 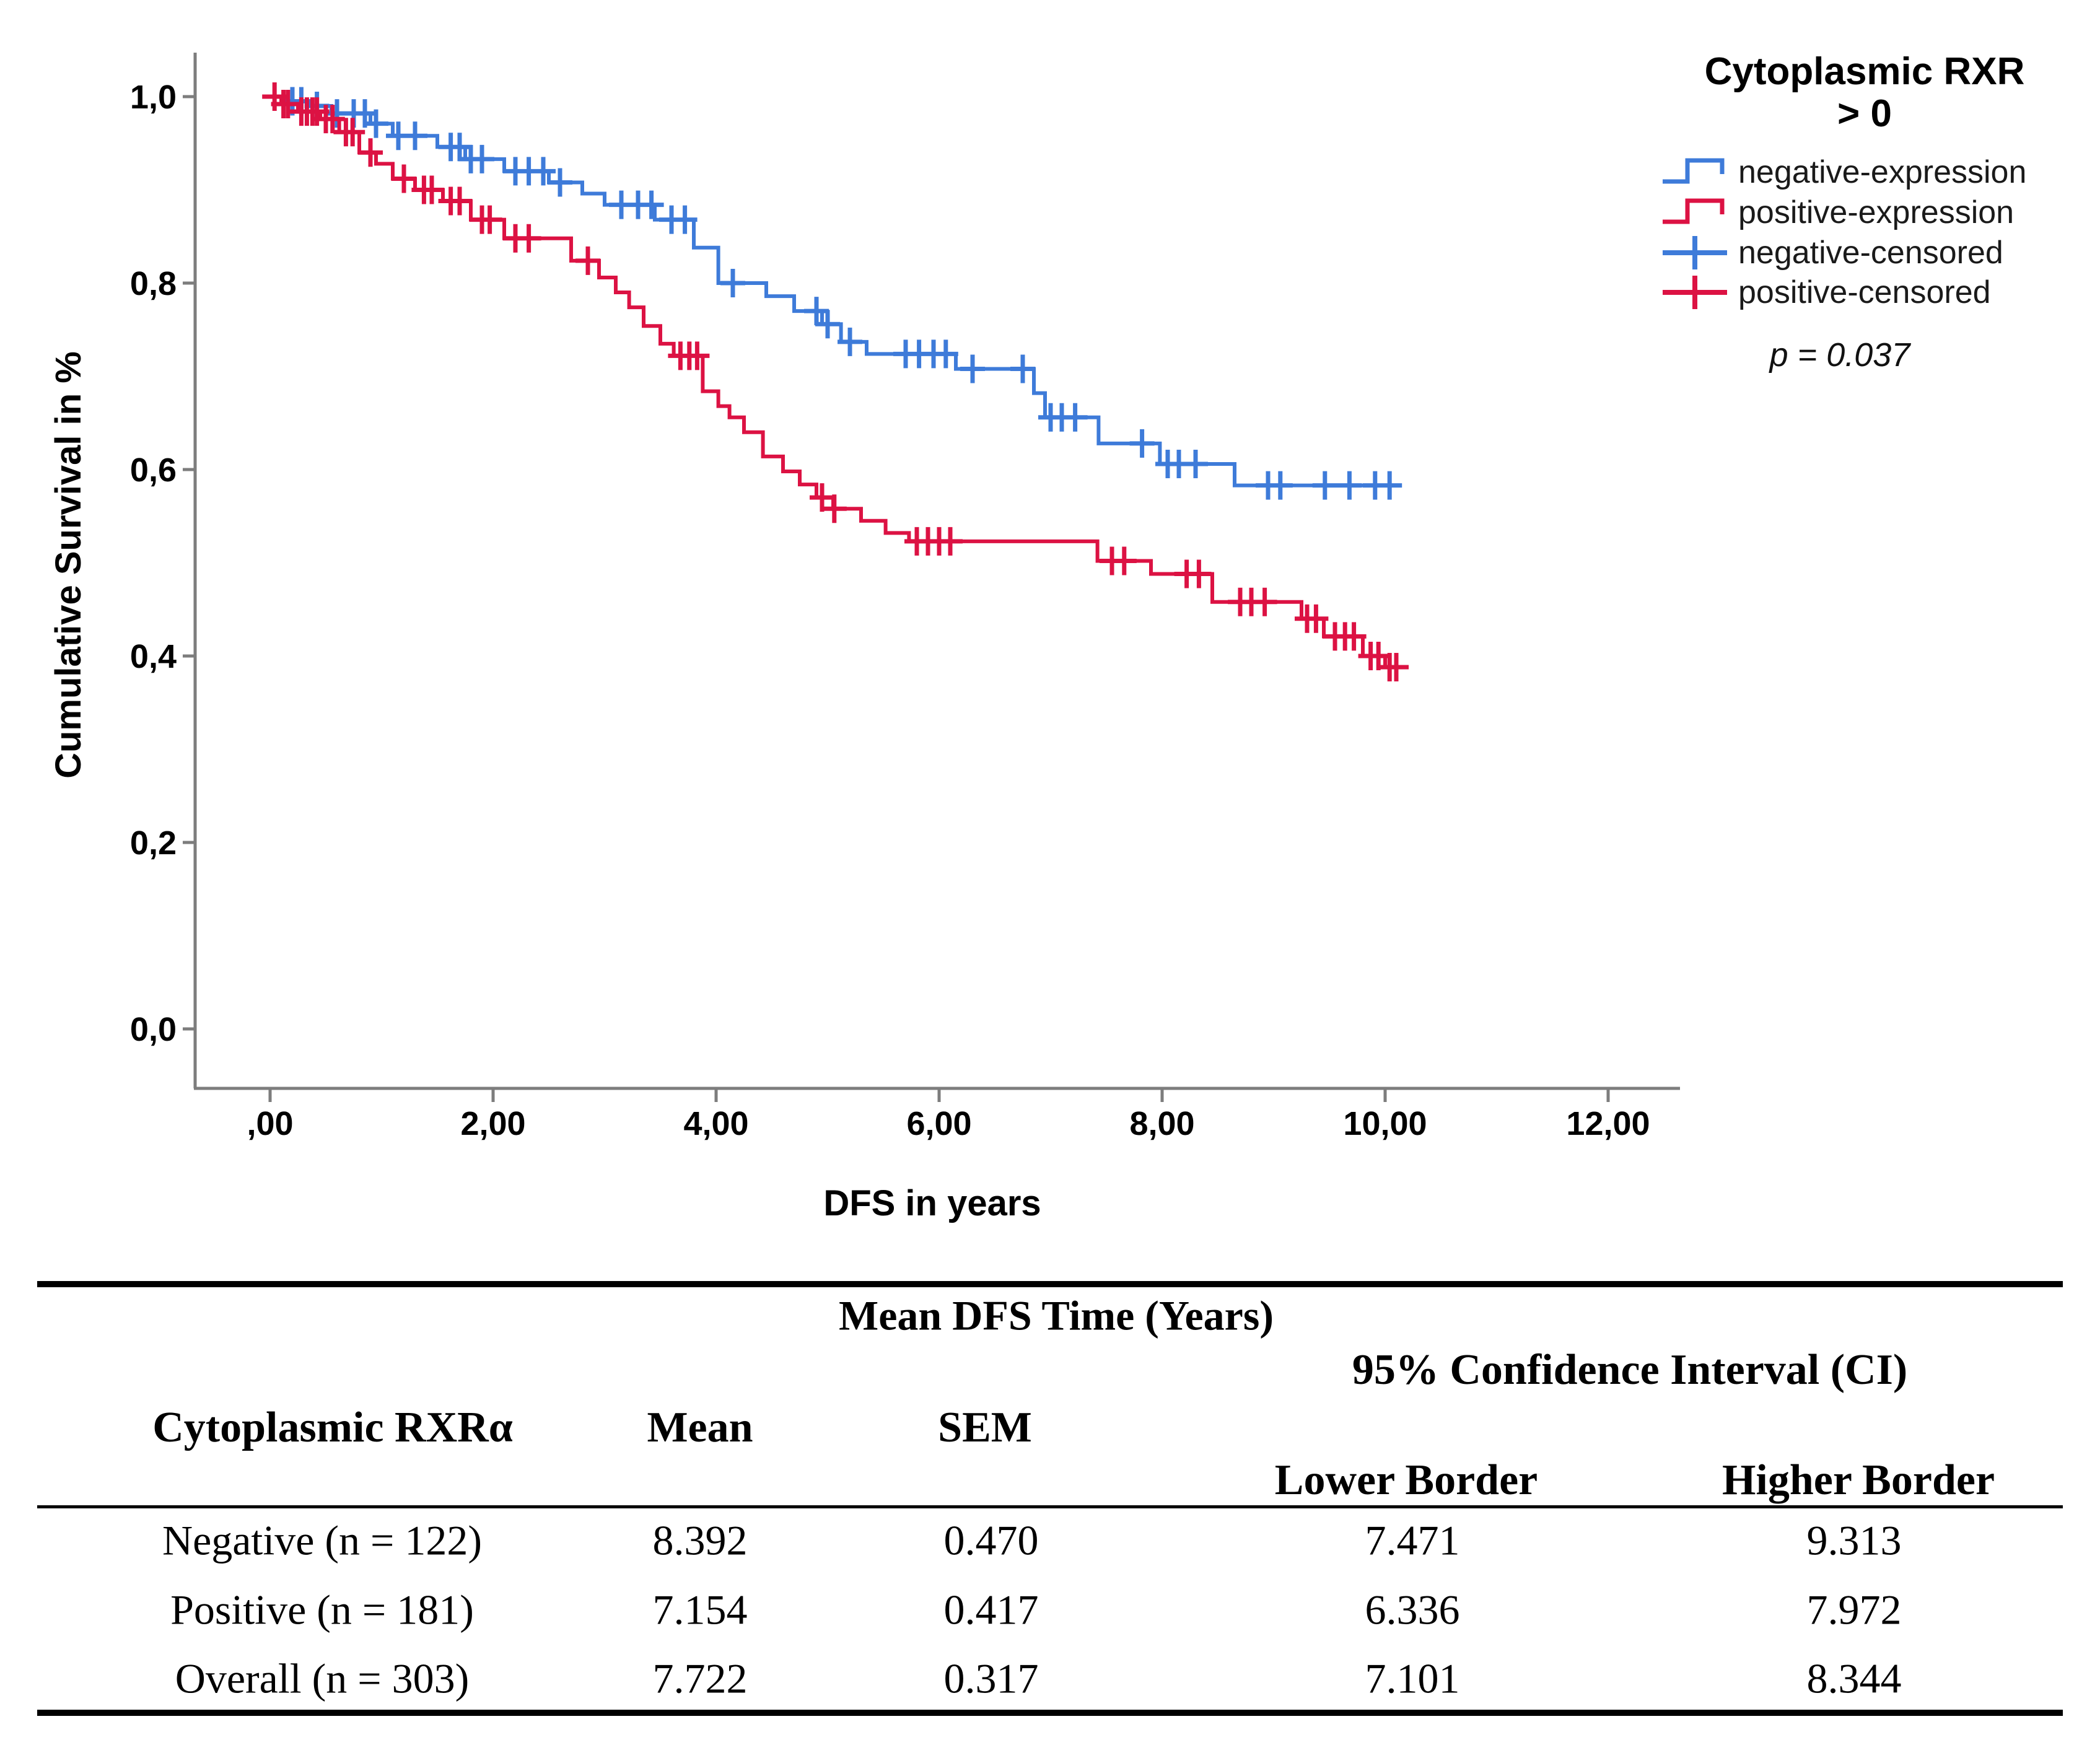 I want to click on p-value: p = 0.037, so click(x=1839, y=355).